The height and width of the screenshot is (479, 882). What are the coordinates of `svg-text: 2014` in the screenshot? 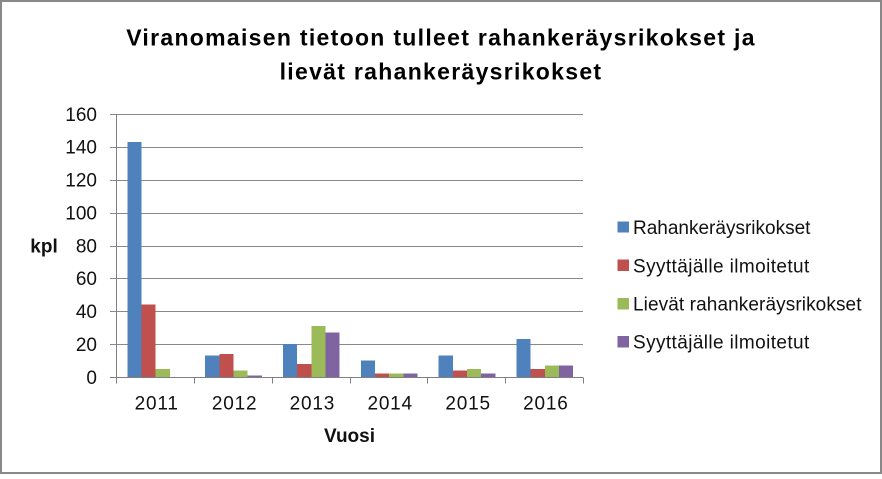 It's located at (389, 404).